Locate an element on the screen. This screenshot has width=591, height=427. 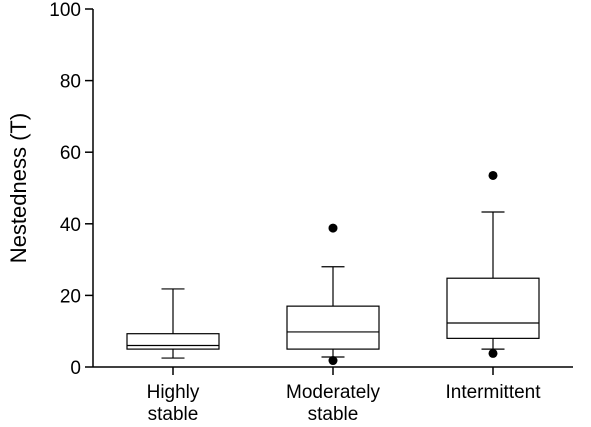
x-tick-label-line: Moderately is located at coordinates (333, 392).